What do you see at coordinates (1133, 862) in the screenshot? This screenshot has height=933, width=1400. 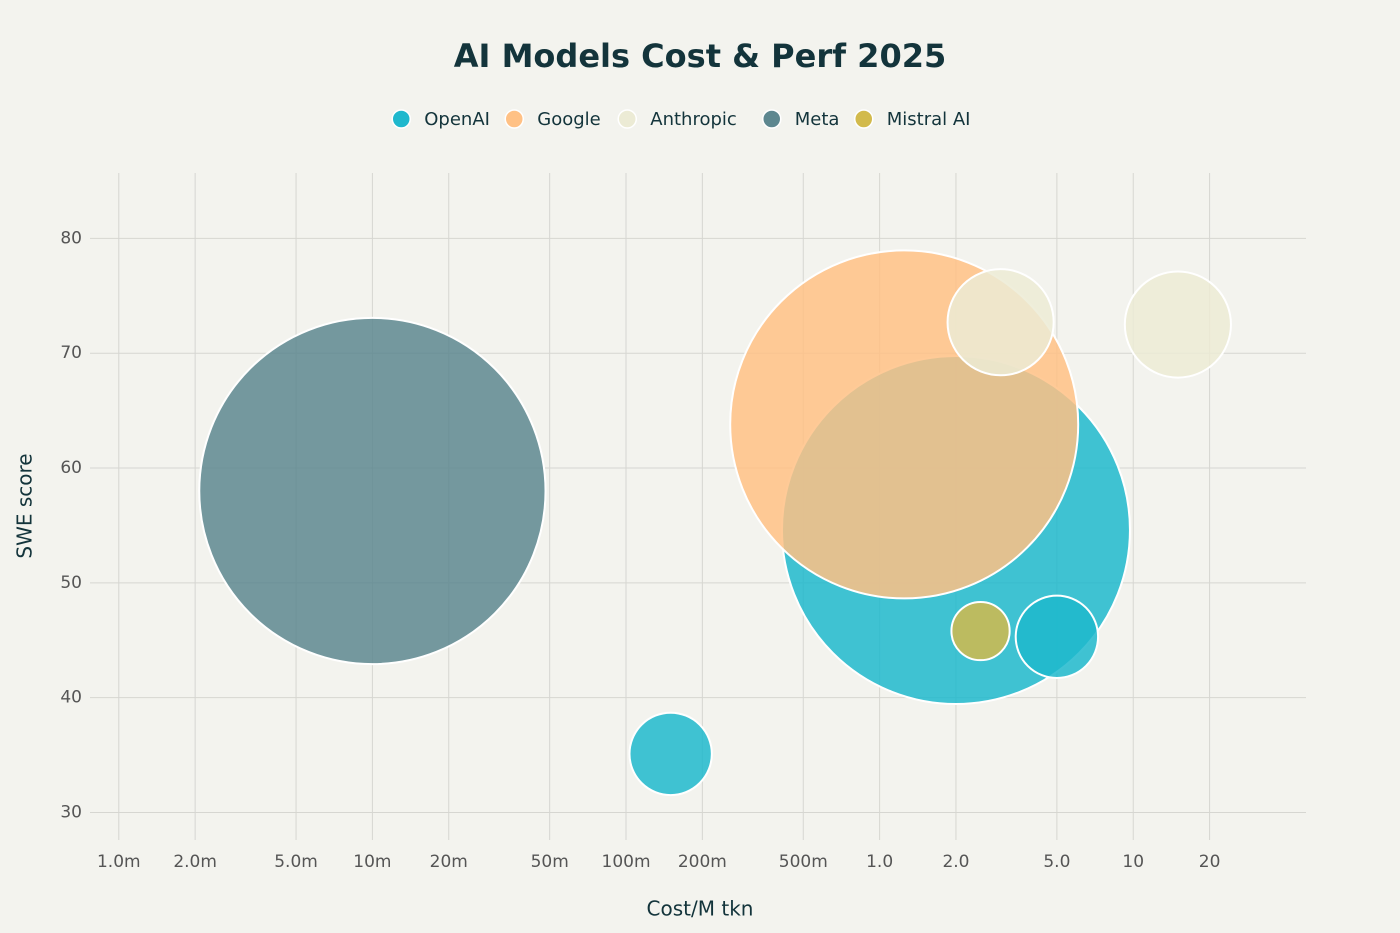 I see `x-tick-label: 10` at bounding box center [1133, 862].